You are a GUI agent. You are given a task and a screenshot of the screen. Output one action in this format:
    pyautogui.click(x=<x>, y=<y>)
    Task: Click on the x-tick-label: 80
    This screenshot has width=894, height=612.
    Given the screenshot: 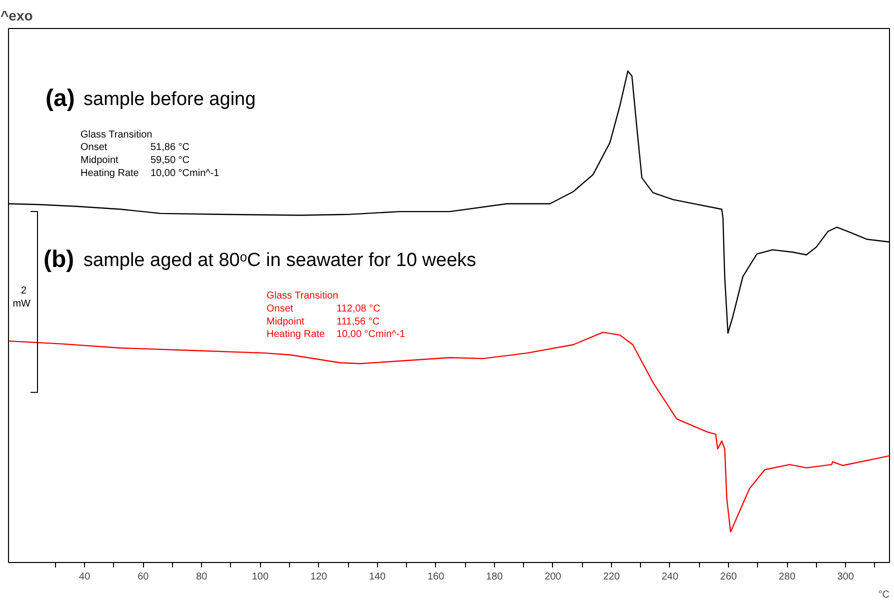 What is the action you would take?
    pyautogui.click(x=202, y=577)
    